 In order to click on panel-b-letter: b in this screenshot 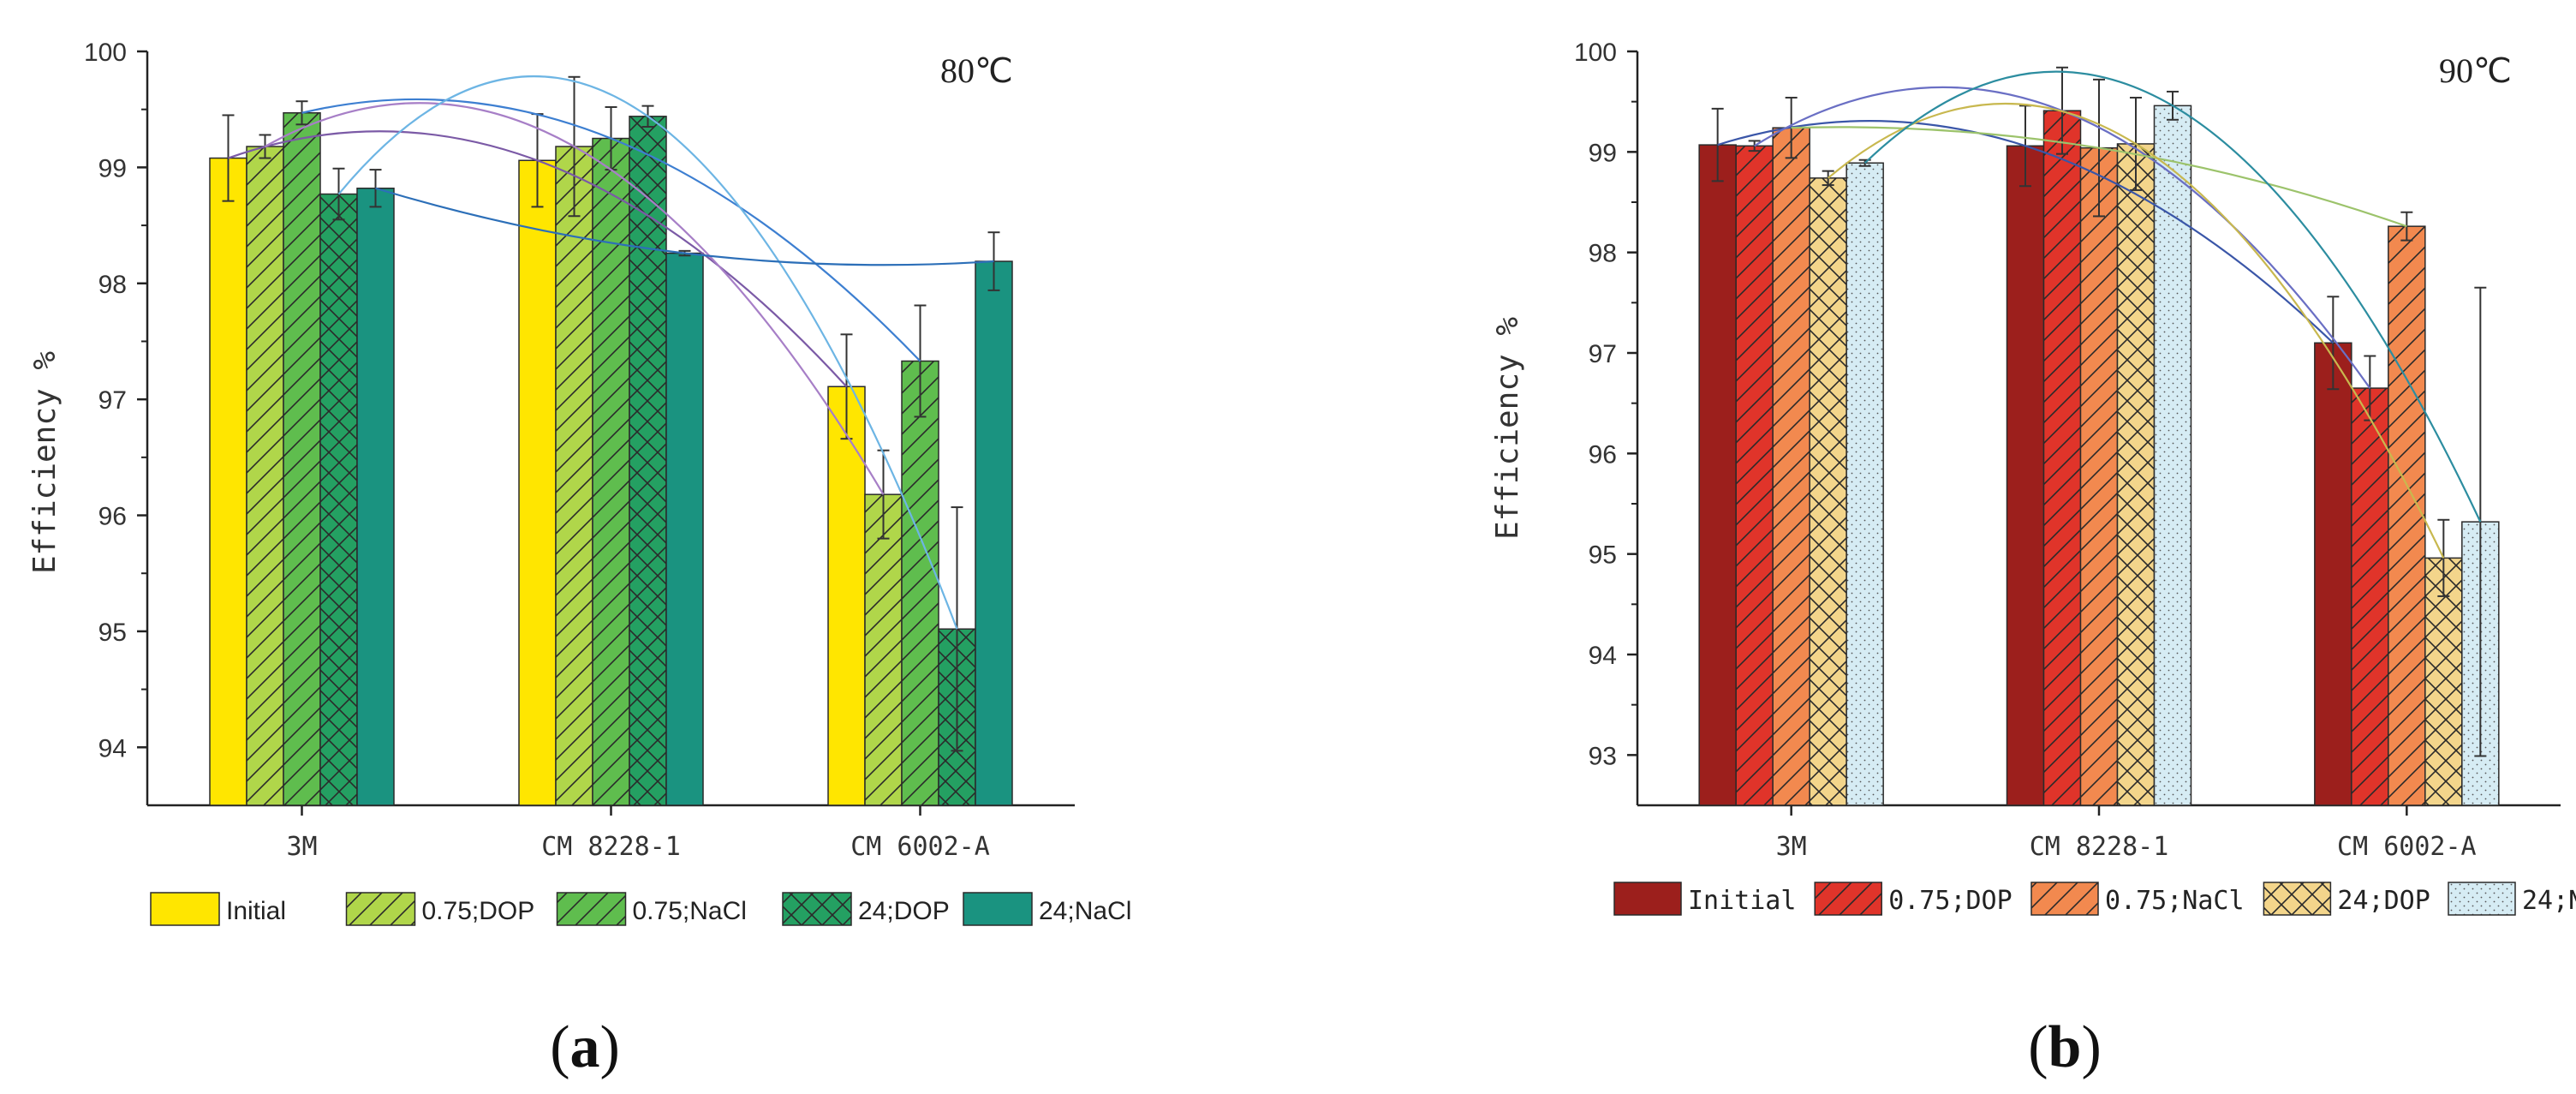, I will do `click(2065, 1047)`.